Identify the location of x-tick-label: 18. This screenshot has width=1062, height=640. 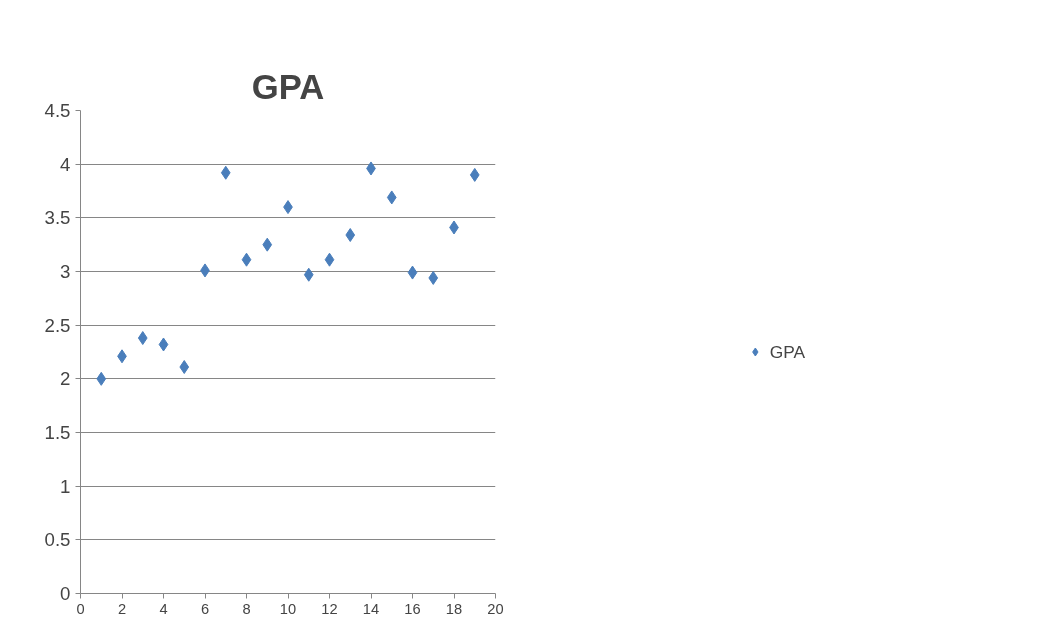
(454, 608).